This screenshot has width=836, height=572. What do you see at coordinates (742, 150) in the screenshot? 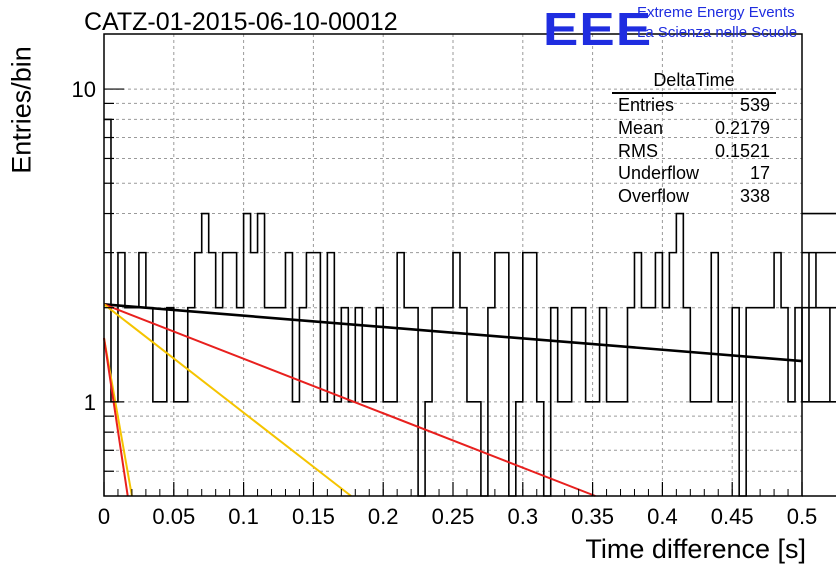
I see `stats-value: 0.1521` at bounding box center [742, 150].